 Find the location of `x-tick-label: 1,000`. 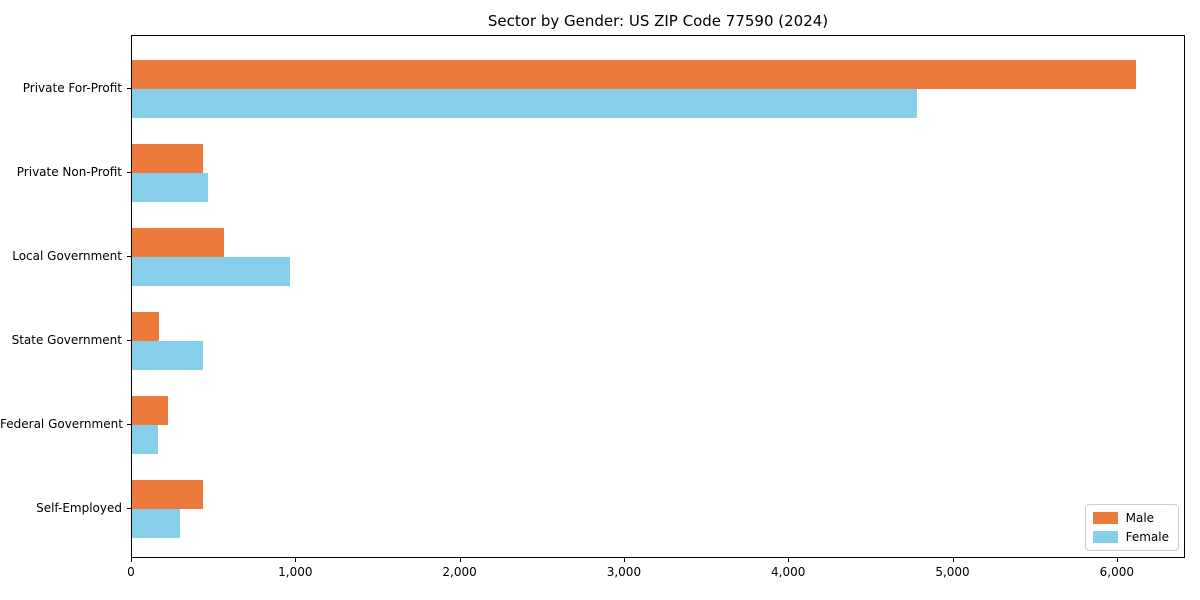

x-tick-label: 1,000 is located at coordinates (295, 572).